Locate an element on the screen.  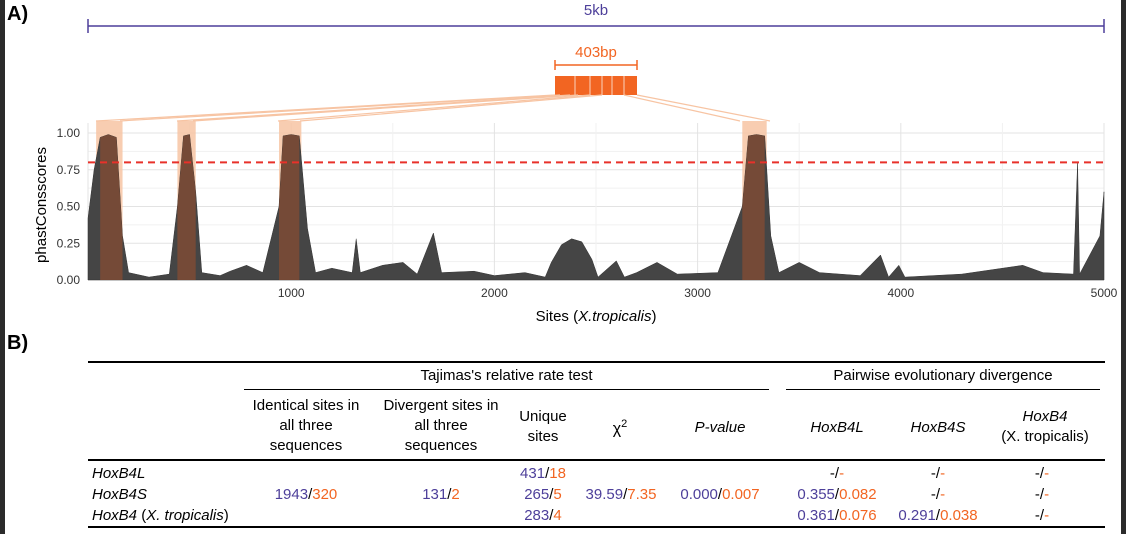
col-header-identical-line: all three is located at coordinates (306, 425).